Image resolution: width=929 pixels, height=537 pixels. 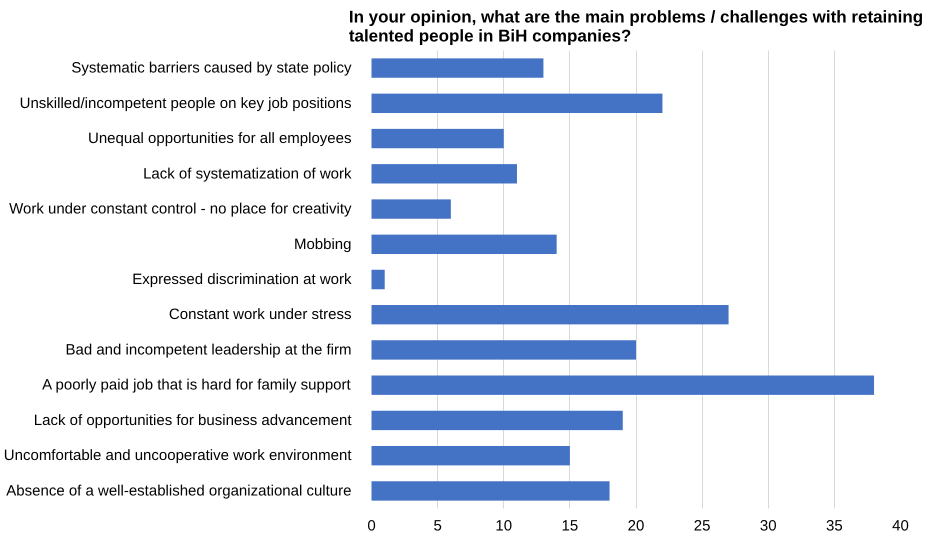 What do you see at coordinates (323, 244) in the screenshot?
I see `y-tick-label: Mobbing` at bounding box center [323, 244].